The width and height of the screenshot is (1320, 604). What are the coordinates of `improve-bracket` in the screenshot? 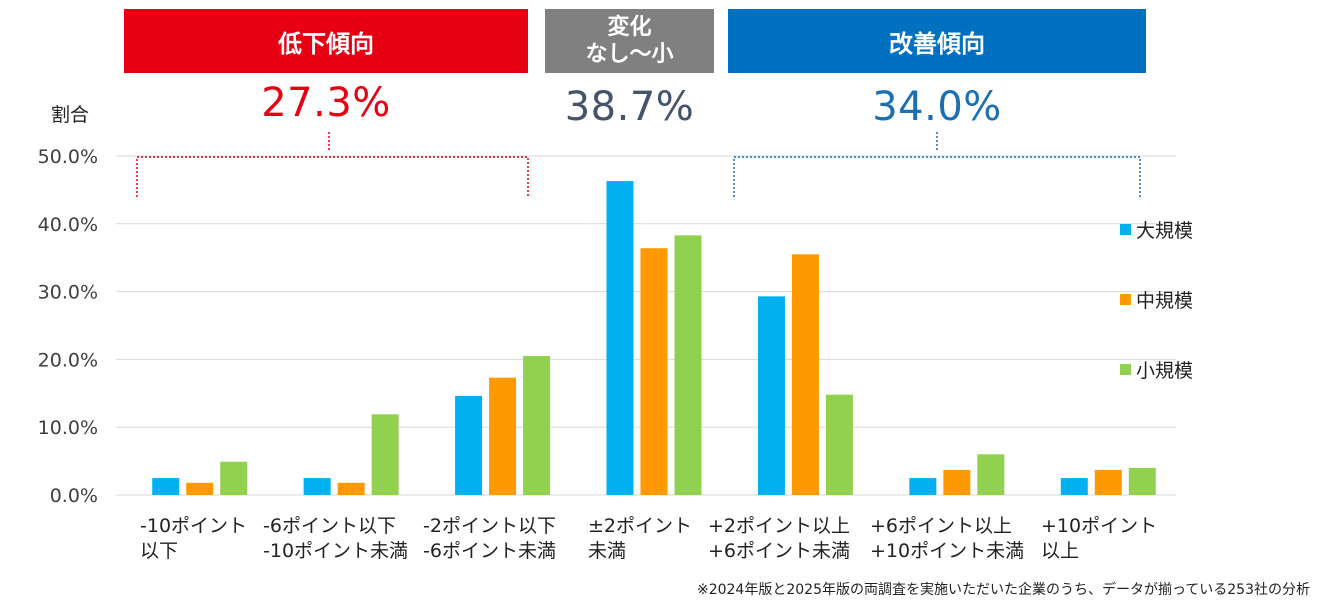 It's located at (937, 176).